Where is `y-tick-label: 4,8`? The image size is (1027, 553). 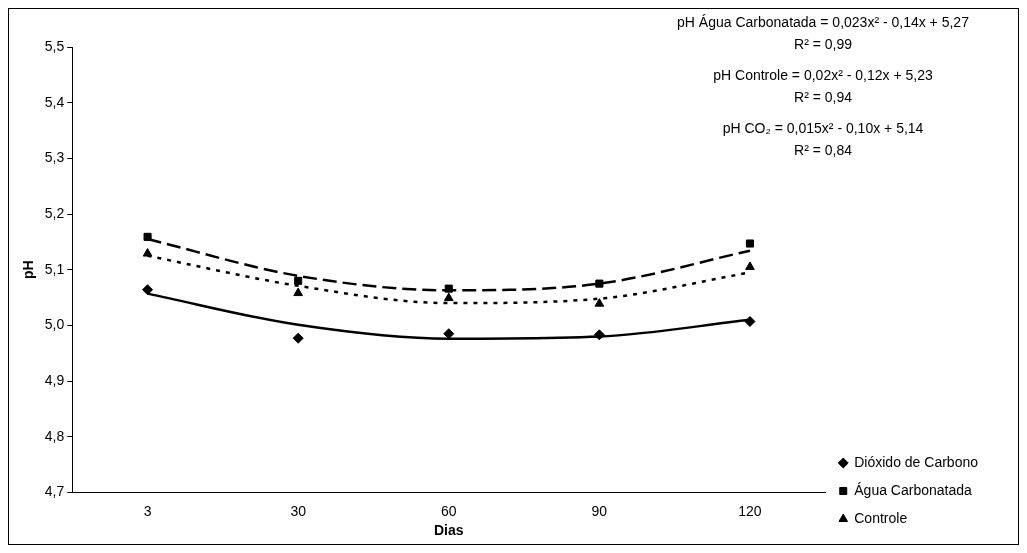 y-tick-label: 4,8 is located at coordinates (54, 435).